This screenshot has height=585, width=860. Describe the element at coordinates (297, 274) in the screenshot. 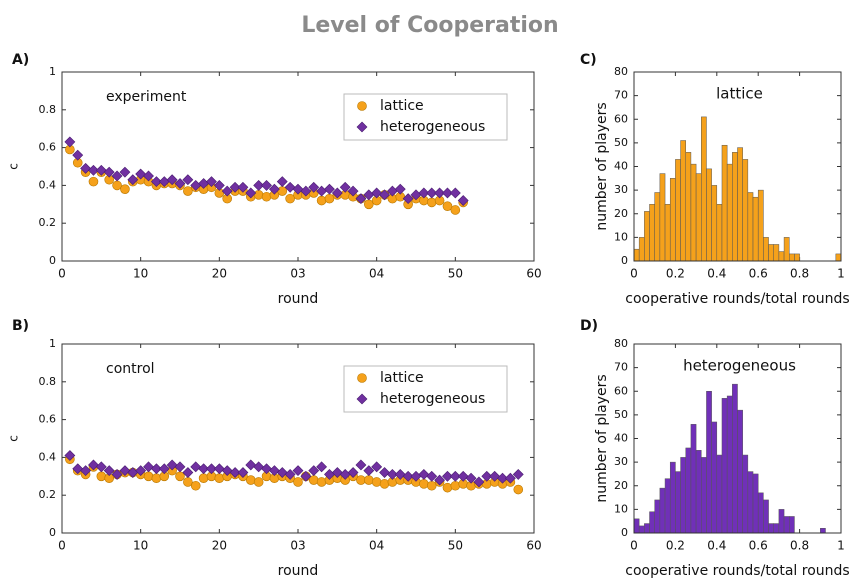

I see `x-tick-label: 03` at that location.